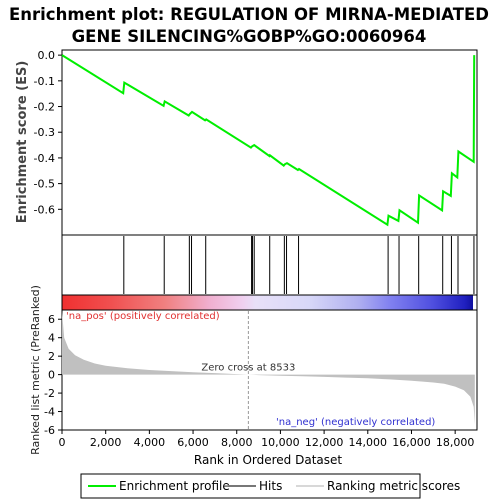 The height and width of the screenshot is (500, 500). I want to click on metric-tick-label: 6, so click(51, 319).